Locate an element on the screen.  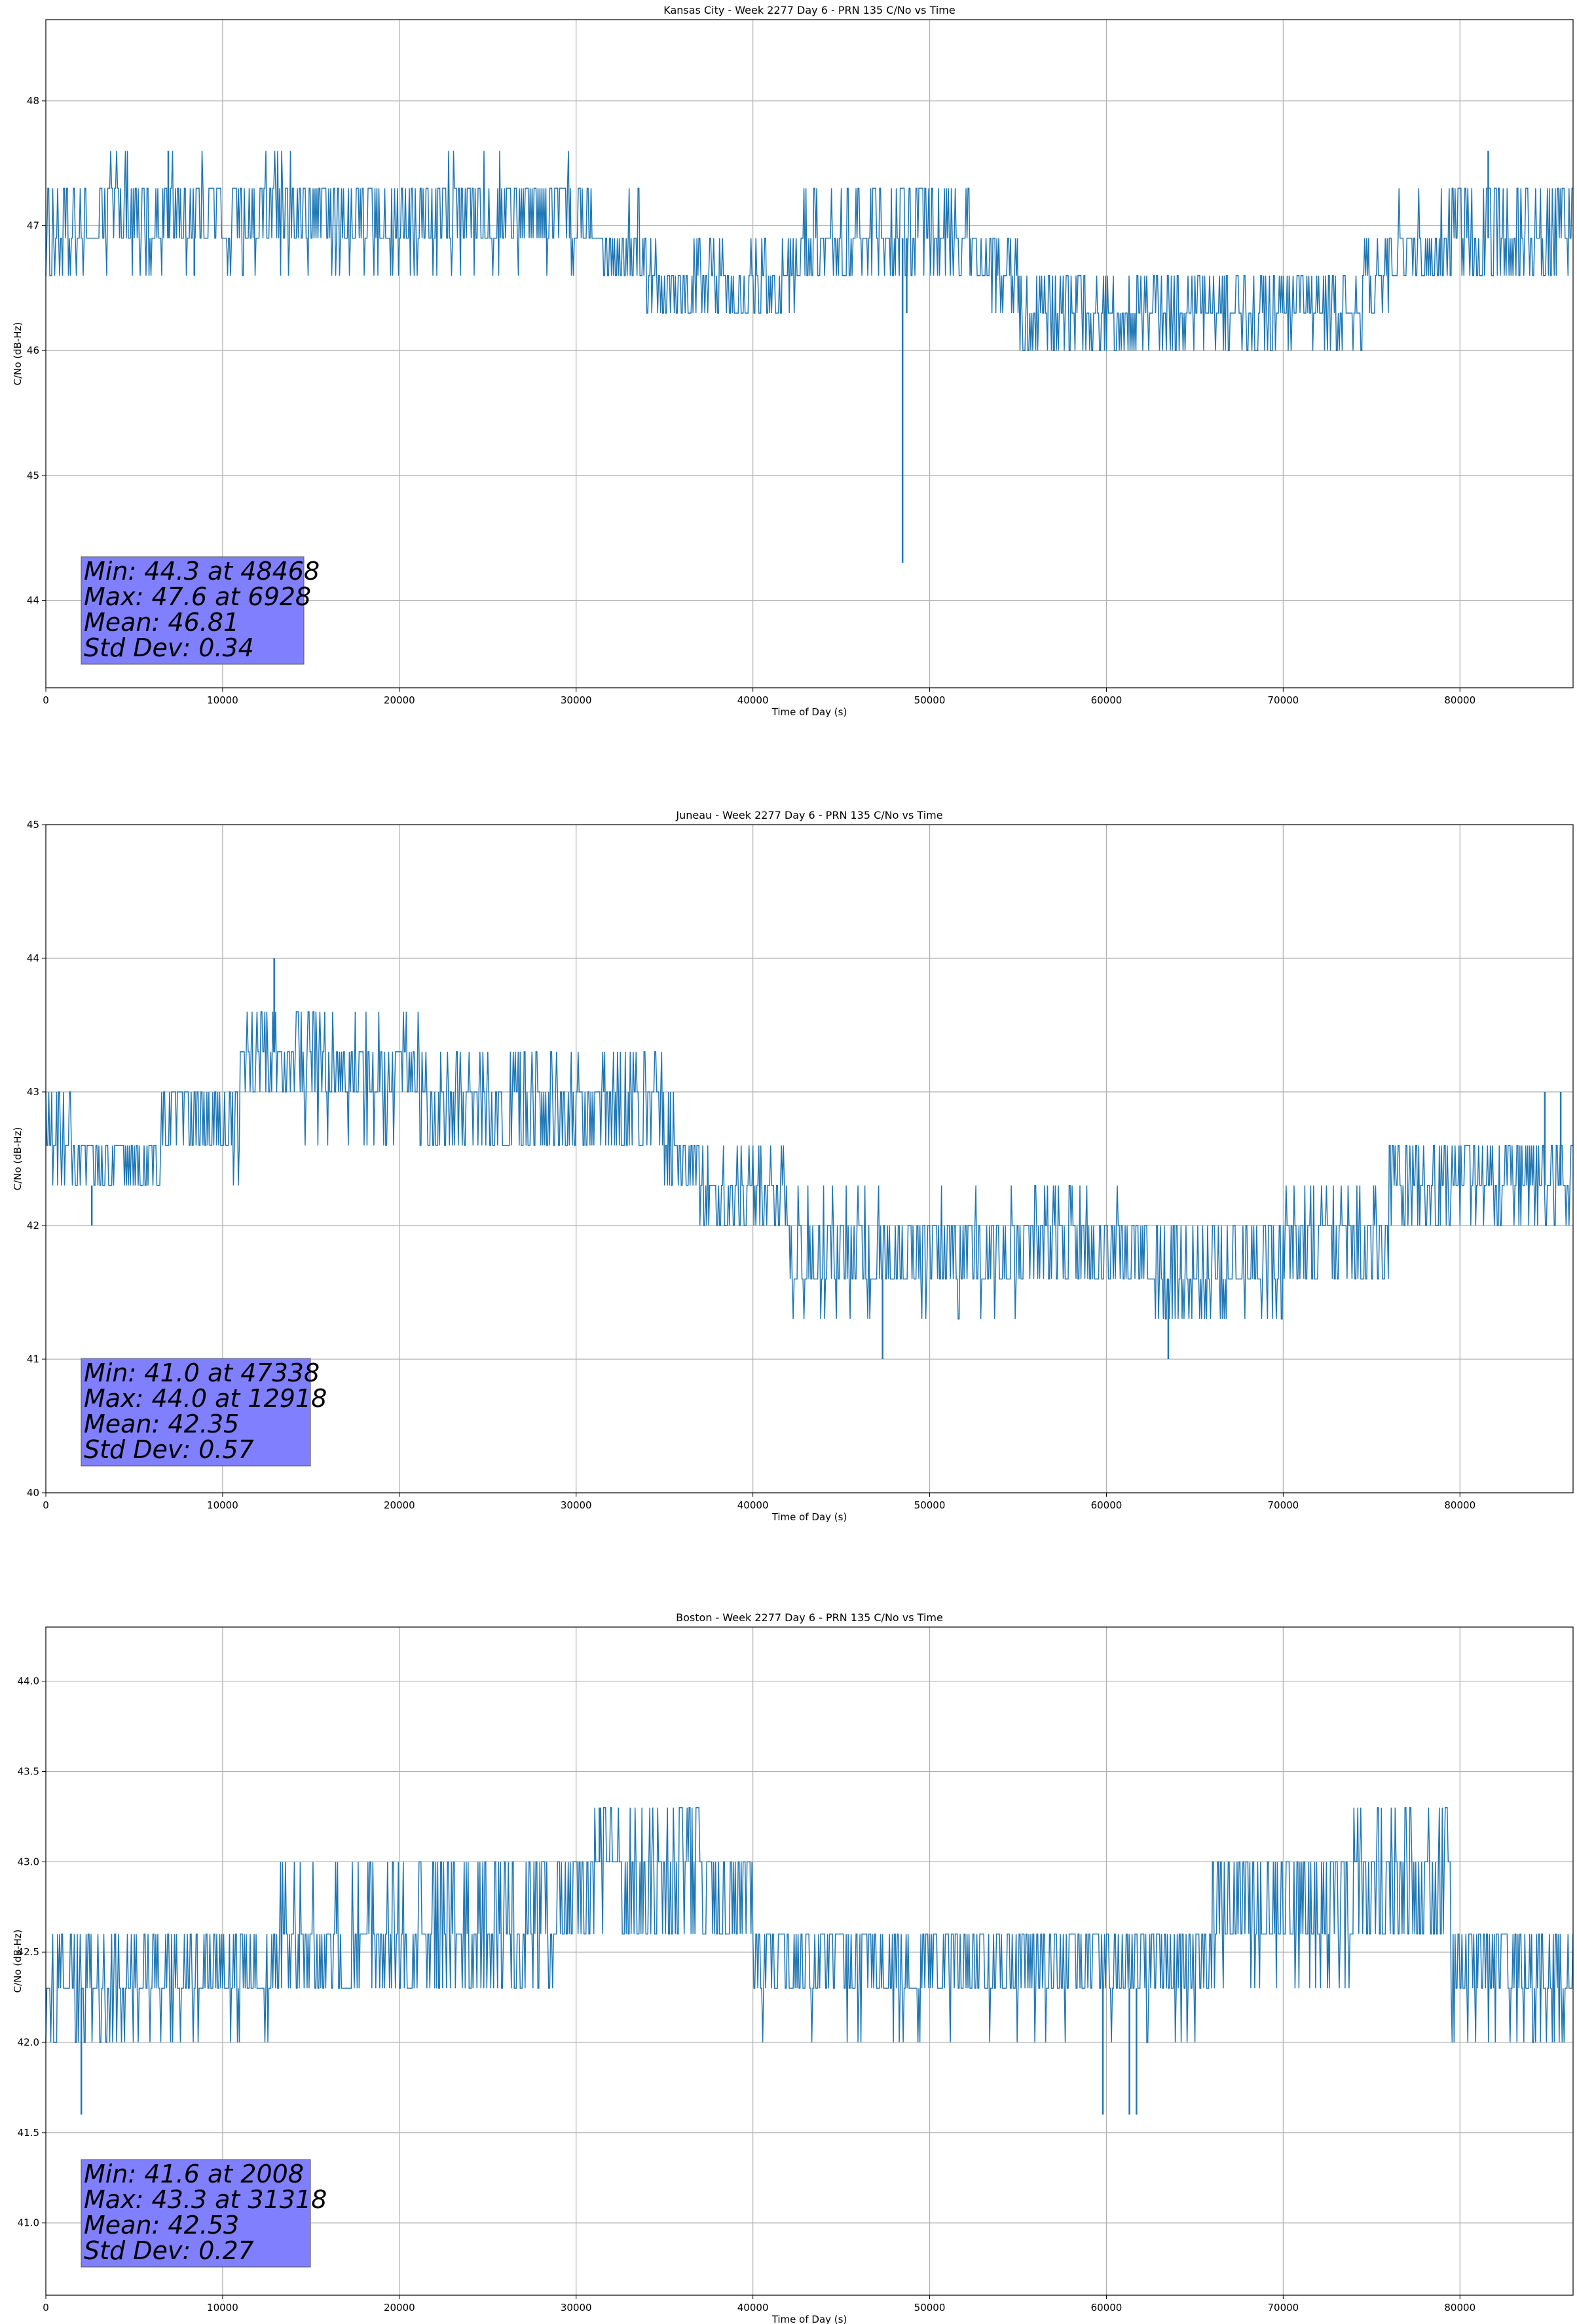
y-tick-label: 41.0 is located at coordinates (28, 2223).